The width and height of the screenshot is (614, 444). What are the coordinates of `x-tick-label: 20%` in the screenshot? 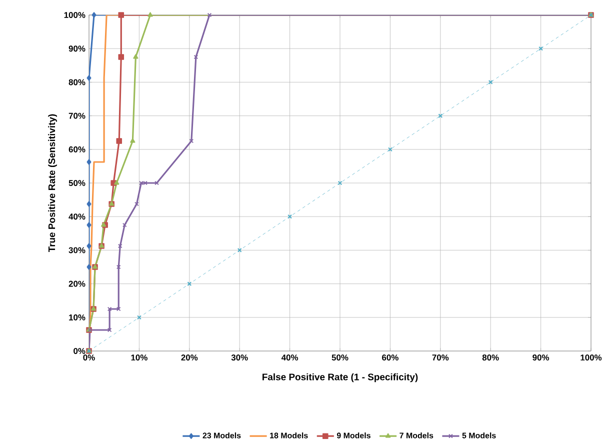 It's located at (189, 357).